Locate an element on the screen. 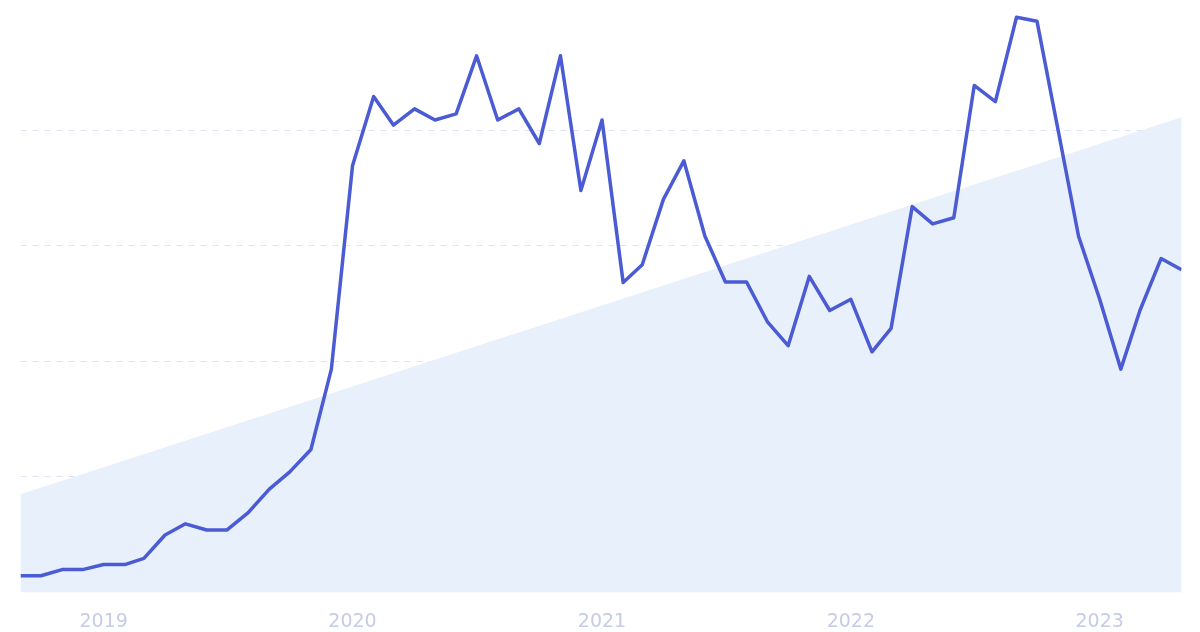  x-tick-label: 2023 is located at coordinates (1099, 619).